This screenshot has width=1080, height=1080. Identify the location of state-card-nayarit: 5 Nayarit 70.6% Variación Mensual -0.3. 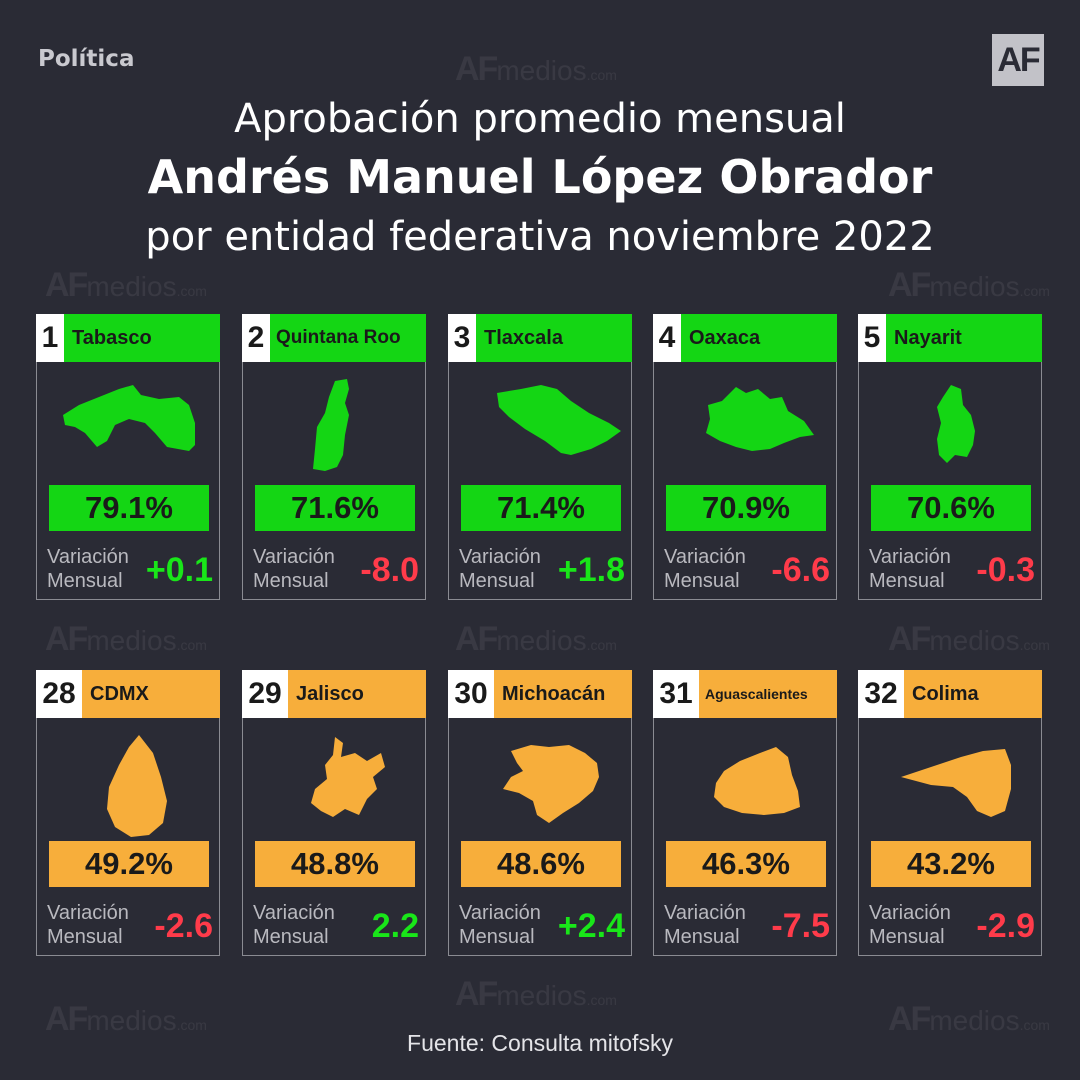
(950, 457).